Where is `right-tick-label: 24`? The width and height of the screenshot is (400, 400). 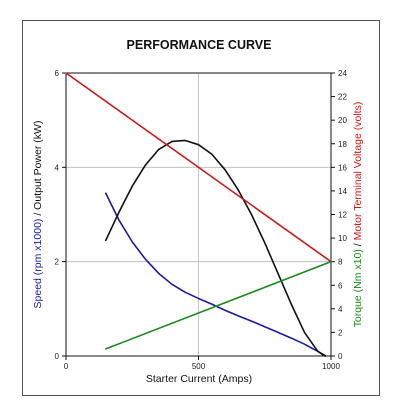 right-tick-label: 24 is located at coordinates (342, 73).